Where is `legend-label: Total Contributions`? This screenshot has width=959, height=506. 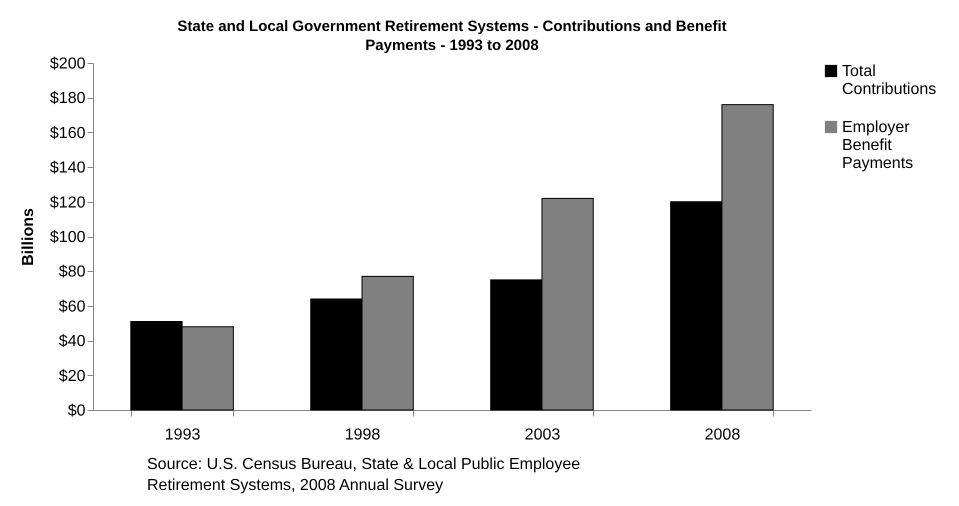 legend-label: Total Contributions is located at coordinates (889, 80).